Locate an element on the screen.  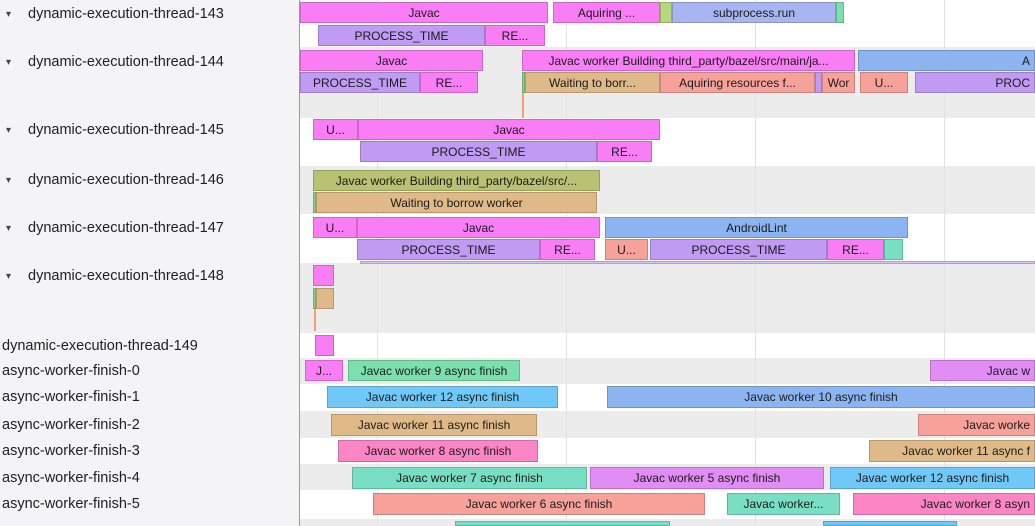
trace-slice: subprocess.run is located at coordinates (754, 12).